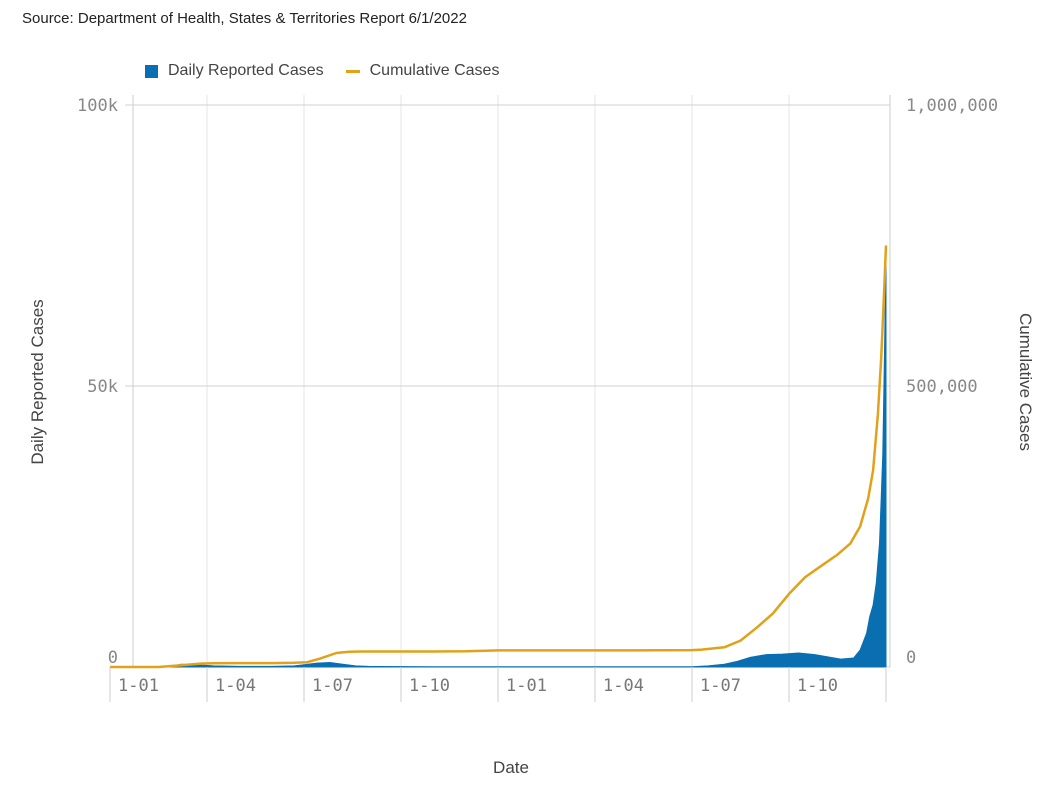  Describe the element at coordinates (911, 658) in the screenshot. I see `y-right-tick-label: 0` at that location.